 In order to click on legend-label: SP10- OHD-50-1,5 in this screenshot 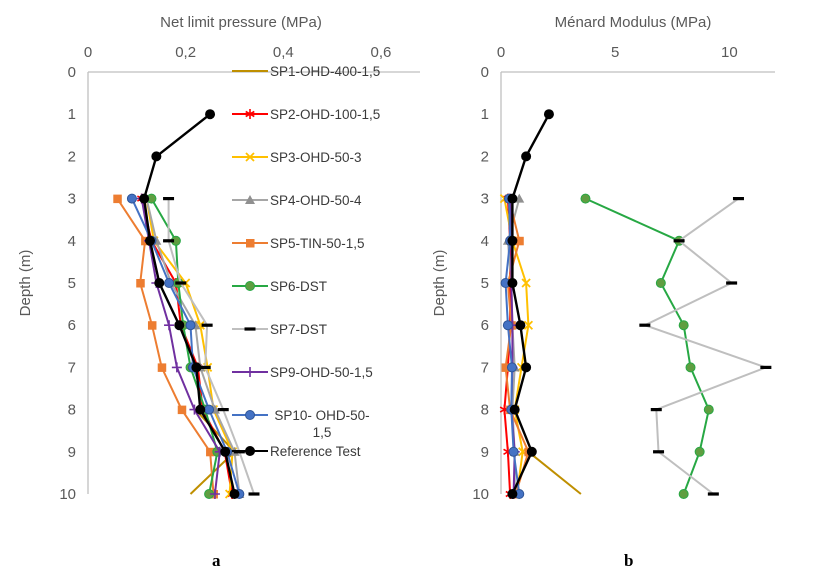, I will do `click(322, 424)`.